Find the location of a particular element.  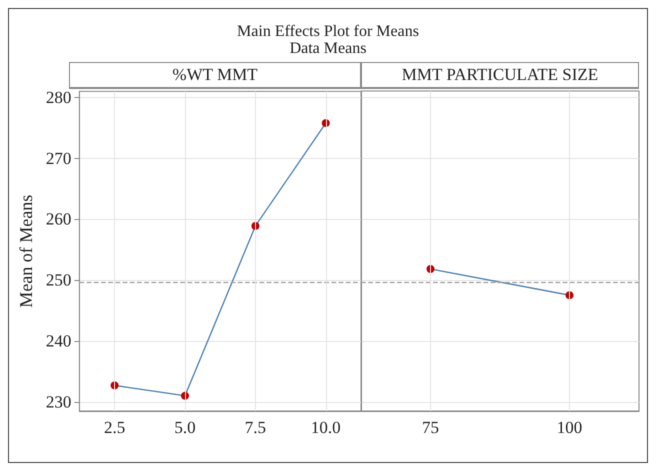

chart-title: Main Effects Plot for Means is located at coordinates (328, 31).